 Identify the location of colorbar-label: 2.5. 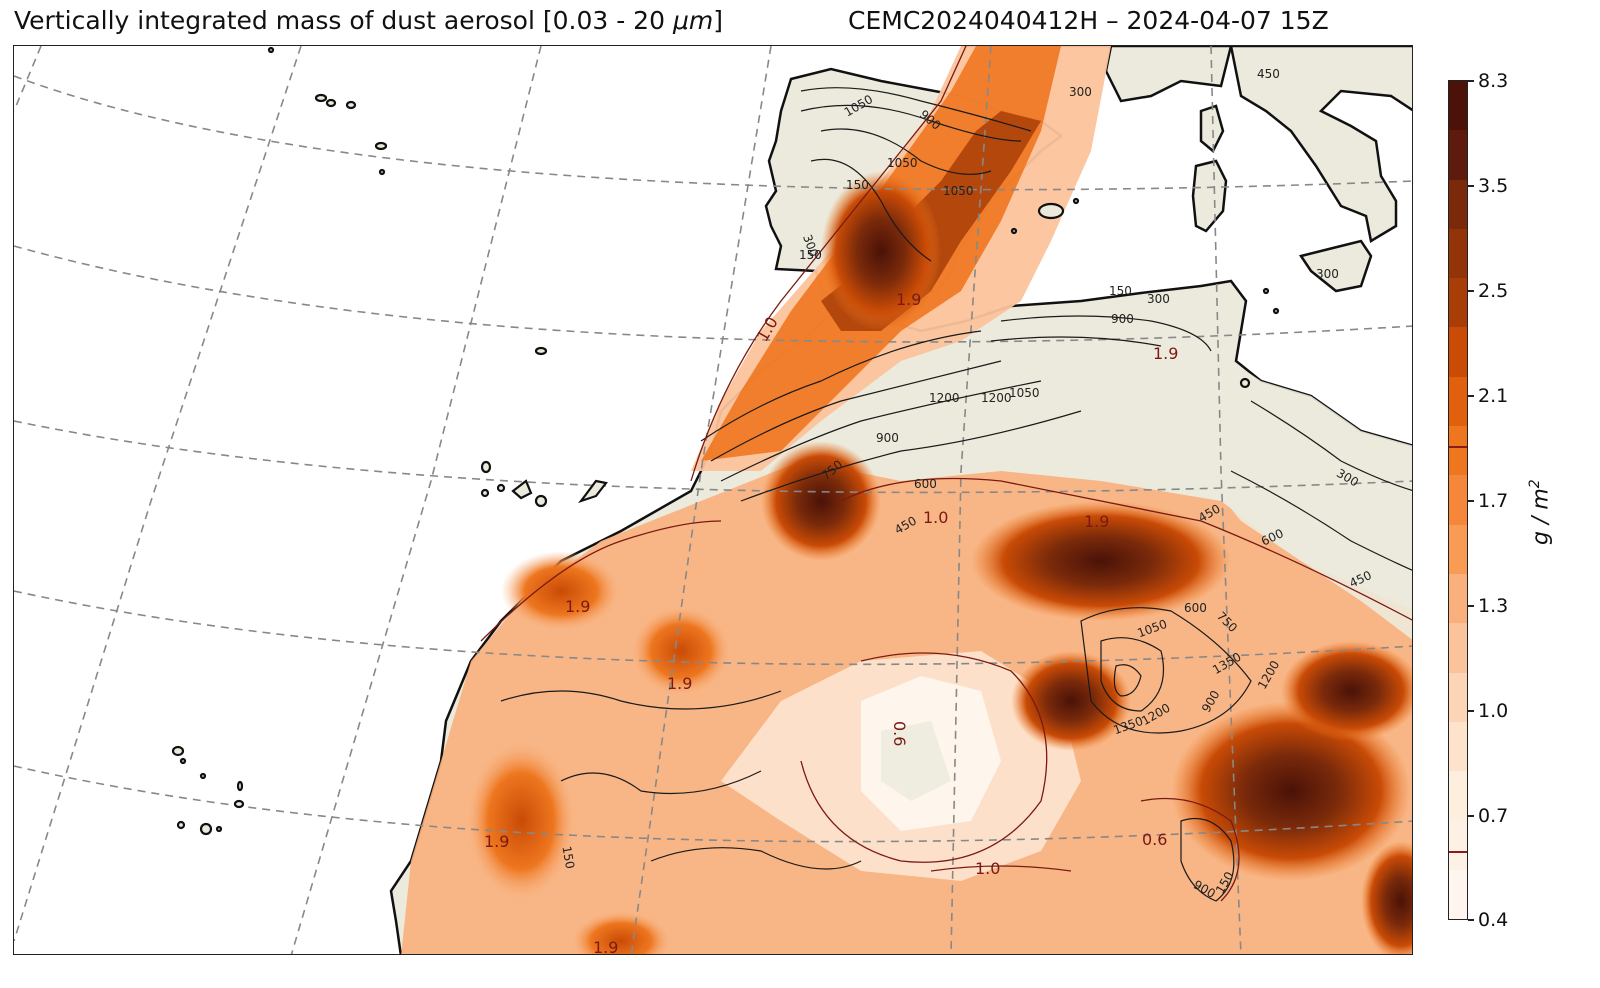
(1493, 291).